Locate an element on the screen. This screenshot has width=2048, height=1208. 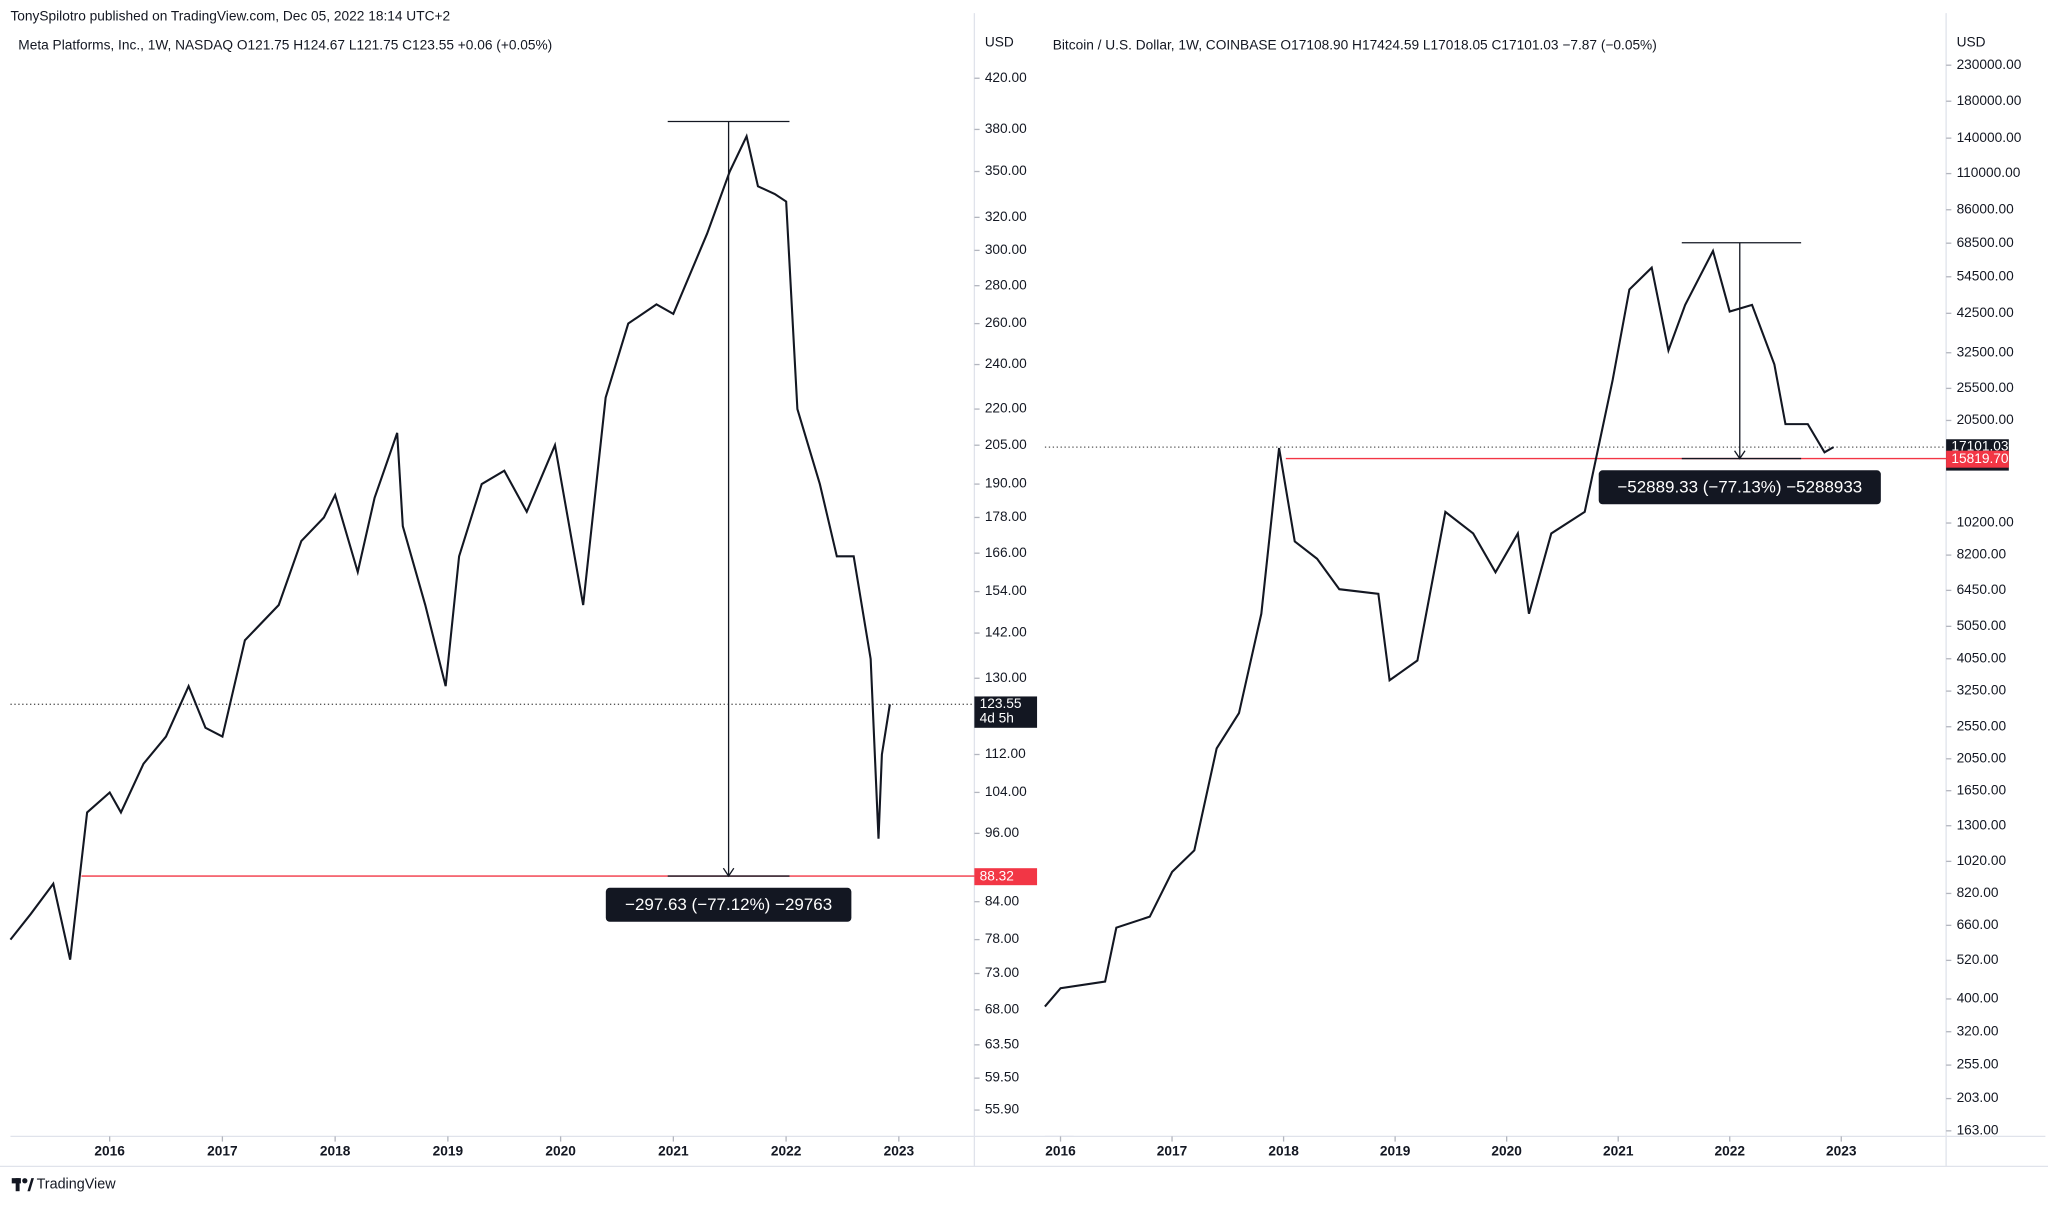
y-tick-label: 42500.00 is located at coordinates (1986, 312).